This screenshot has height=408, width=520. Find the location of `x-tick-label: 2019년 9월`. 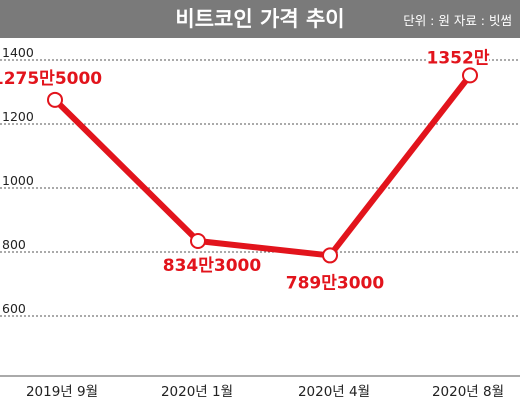

x-tick-label: 2019년 9월 is located at coordinates (62, 392).